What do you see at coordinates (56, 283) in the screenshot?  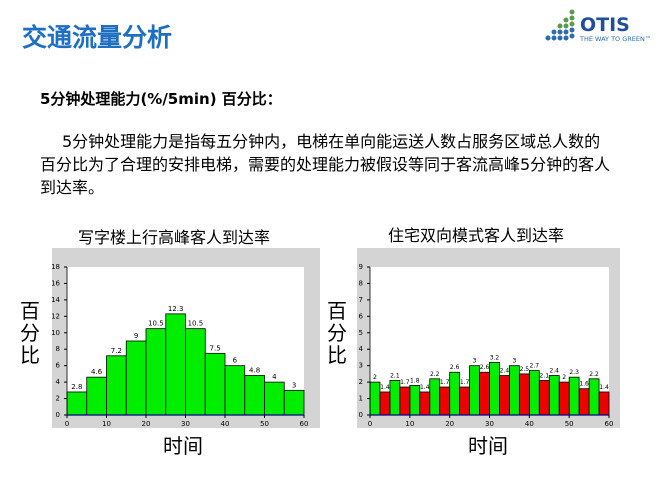 I see `y-tick-label: 16` at bounding box center [56, 283].